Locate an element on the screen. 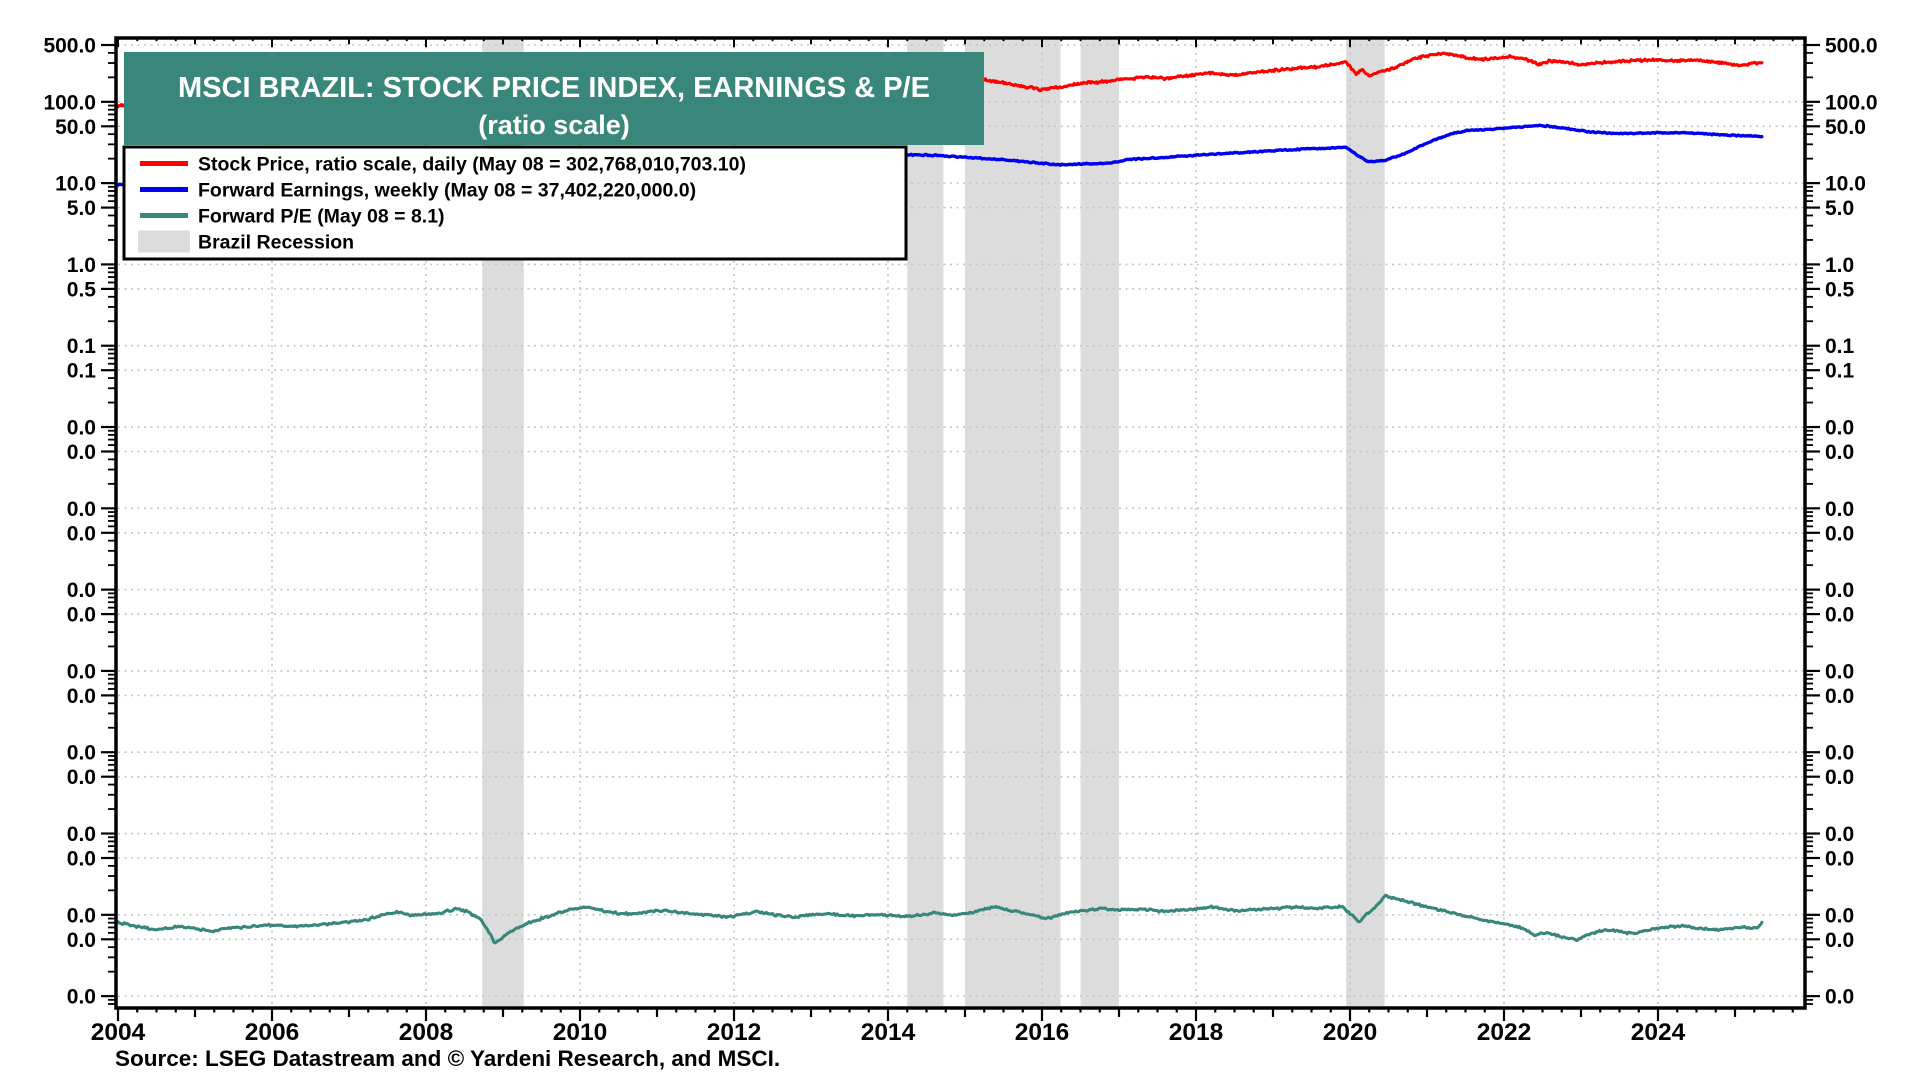  x-axis-label: 2014 is located at coordinates (888, 1032).